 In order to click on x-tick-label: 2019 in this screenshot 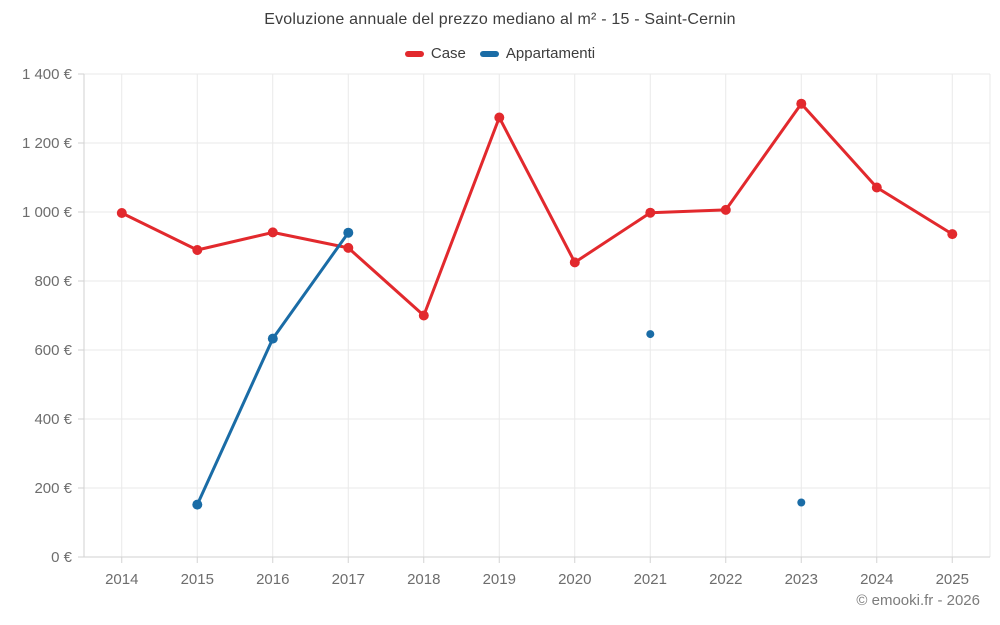, I will do `click(499, 579)`.